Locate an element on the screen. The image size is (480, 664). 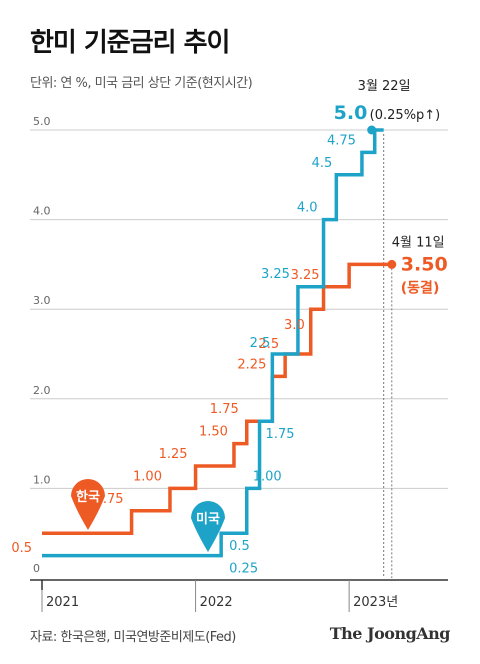
chart-subtitle: 단위: 연 %, 미국 금리 상단 기준(현지시간) is located at coordinates (141, 83).